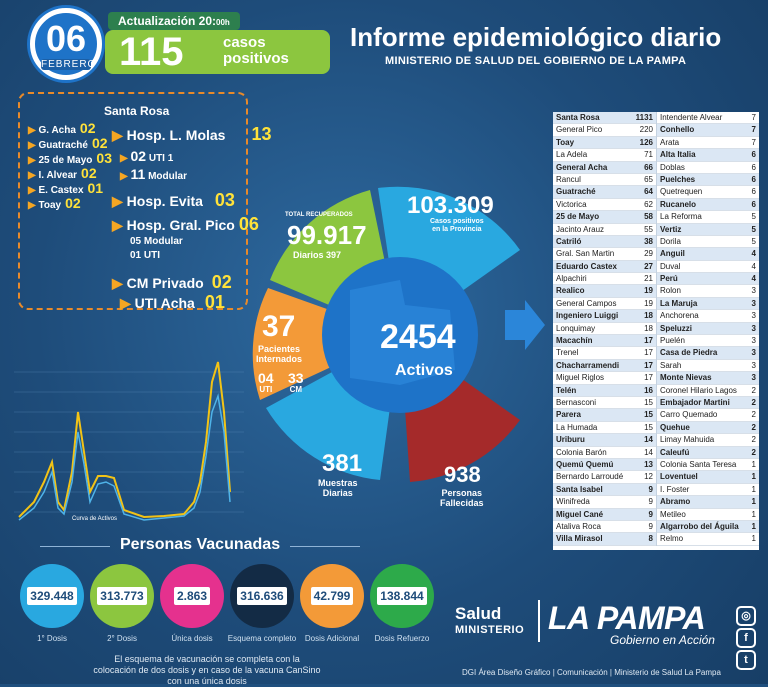  What do you see at coordinates (679, 303) in the screenshot?
I see `locality-name: La Maruja` at bounding box center [679, 303].